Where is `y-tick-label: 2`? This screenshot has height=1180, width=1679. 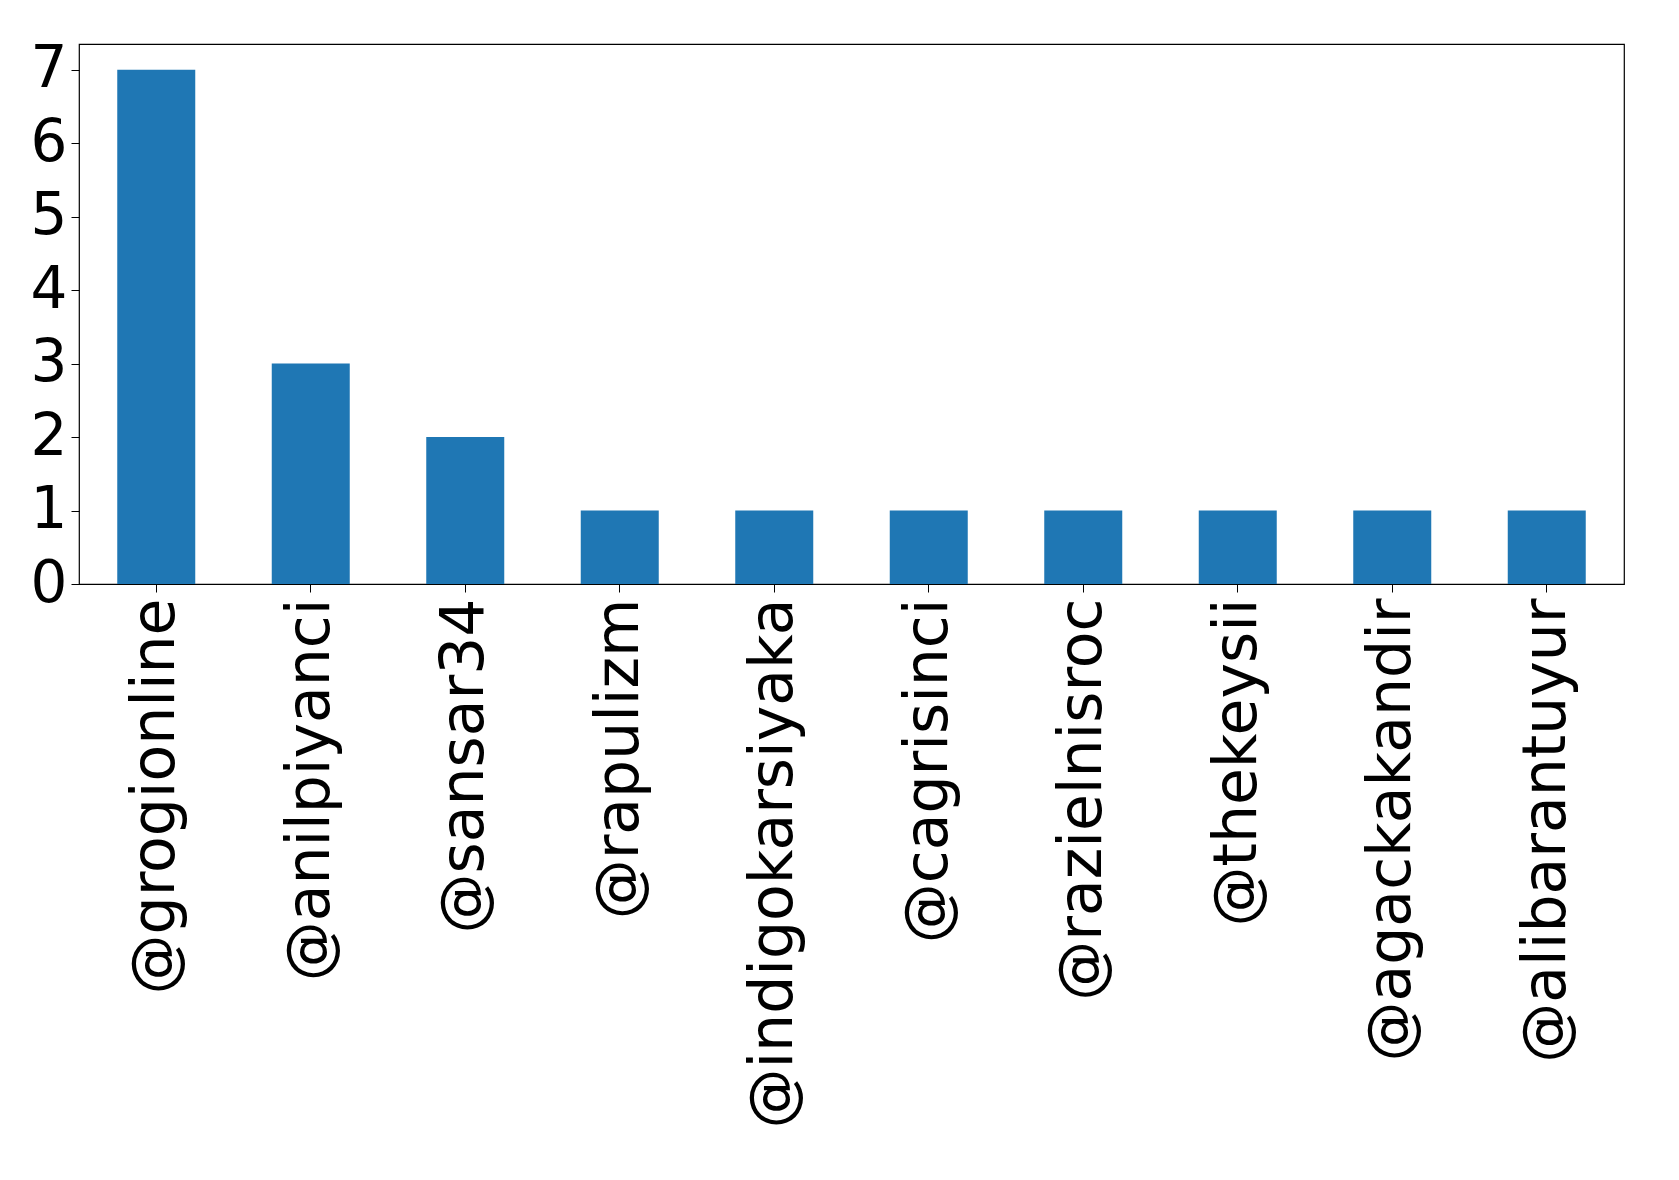
y-tick-label: 2 is located at coordinates (49, 434).